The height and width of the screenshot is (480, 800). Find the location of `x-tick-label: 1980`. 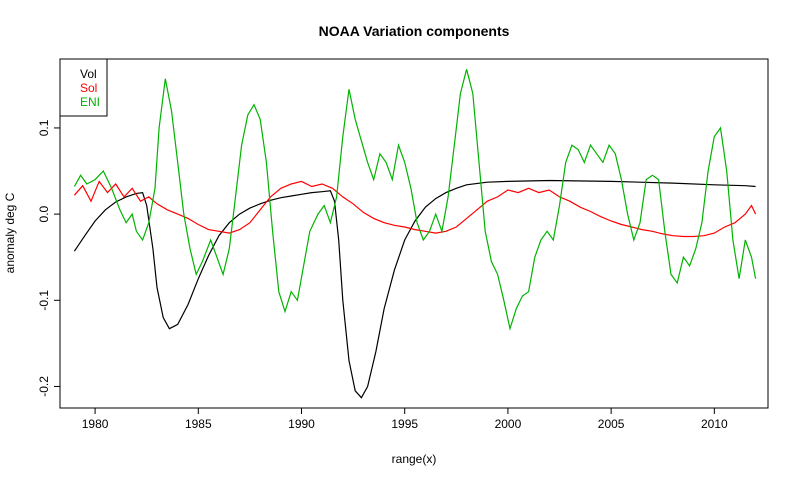

x-tick-label: 1980 is located at coordinates (95, 424).